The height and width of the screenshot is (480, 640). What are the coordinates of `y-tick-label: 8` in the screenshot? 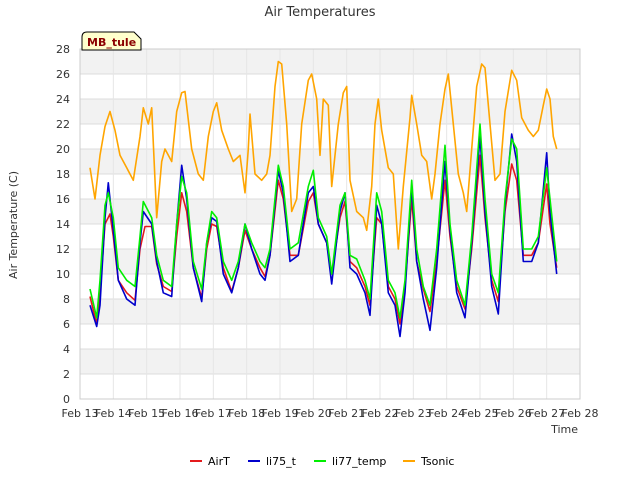 It's located at (66, 299).